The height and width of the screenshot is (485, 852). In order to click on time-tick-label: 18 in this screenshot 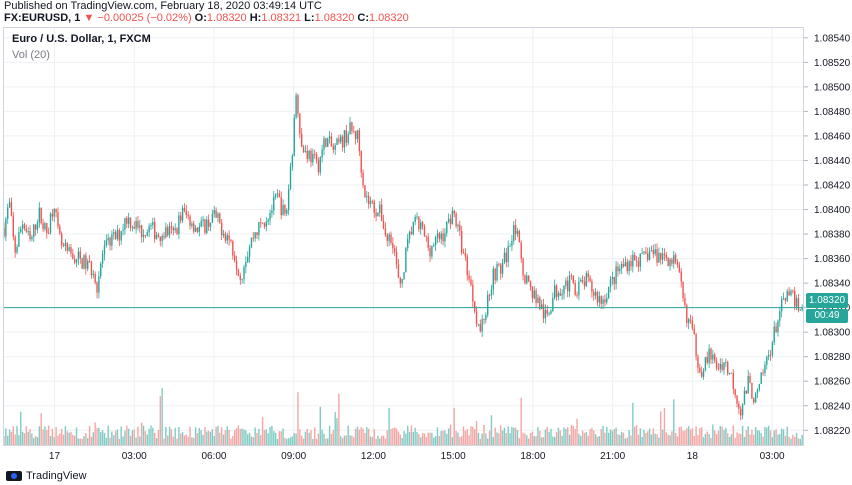, I will do `click(693, 456)`.